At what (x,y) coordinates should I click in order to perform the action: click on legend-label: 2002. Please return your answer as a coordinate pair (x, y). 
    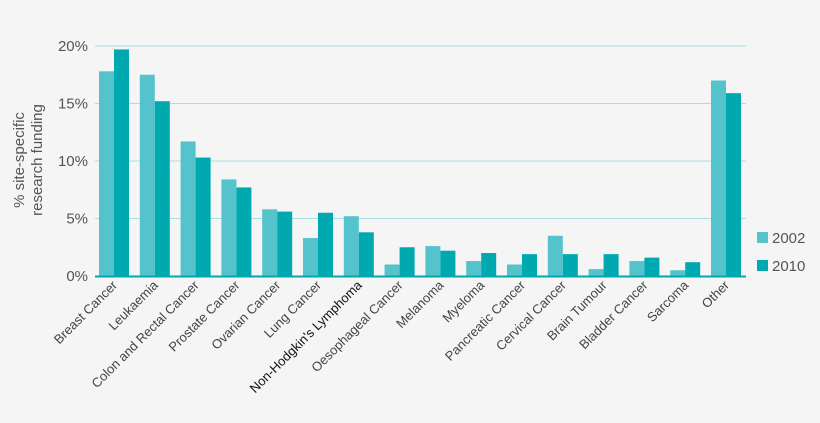
    Looking at the image, I should click on (788, 238).